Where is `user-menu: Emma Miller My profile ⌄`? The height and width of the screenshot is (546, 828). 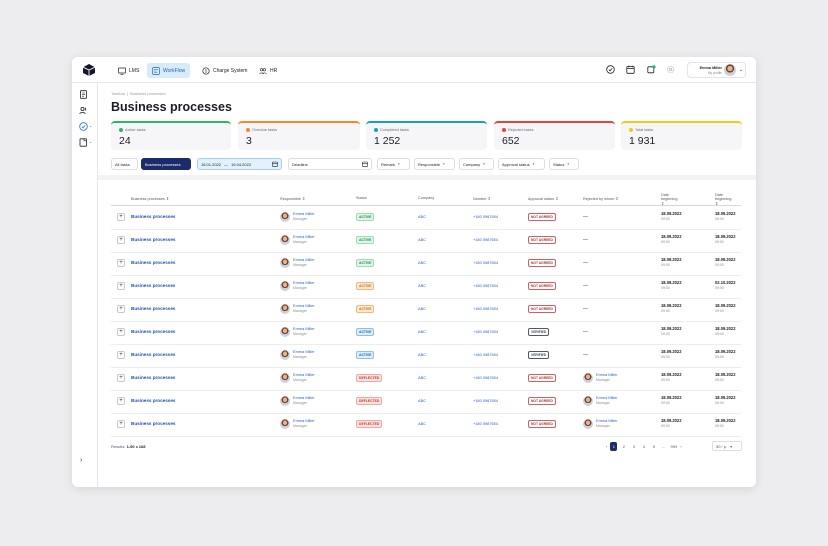 user-menu: Emma Miller My profile ⌄ is located at coordinates (716, 70).